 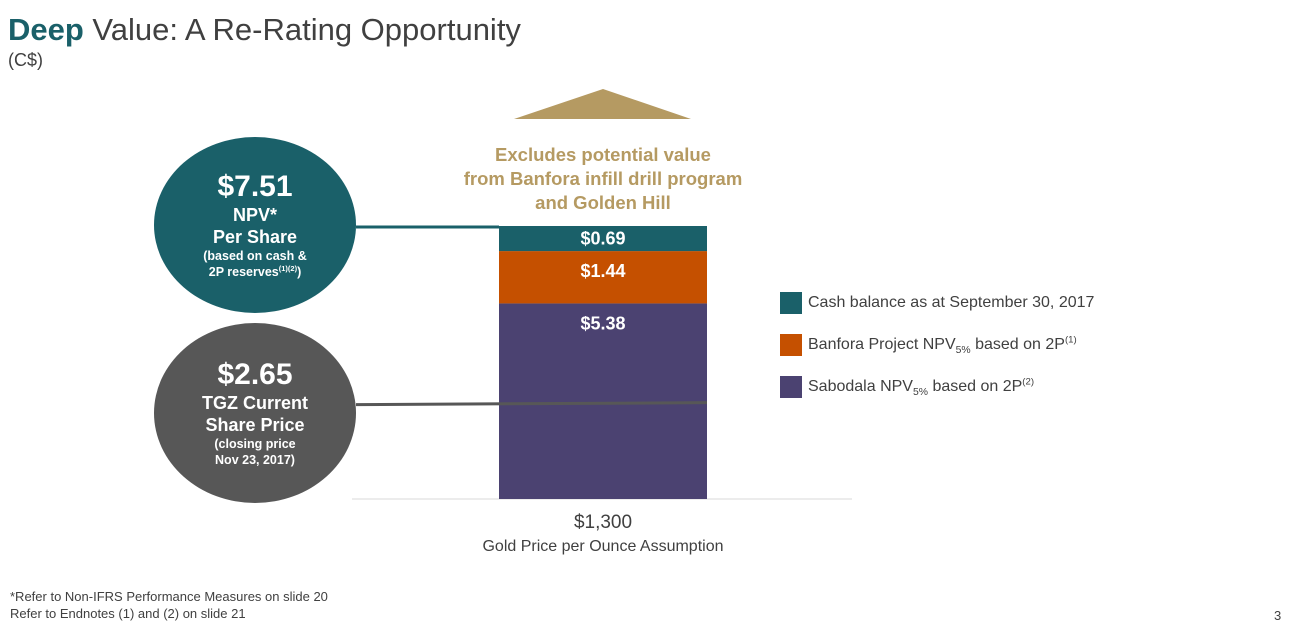 I want to click on callout-line3: and Golden Hill, so click(x=603, y=202).